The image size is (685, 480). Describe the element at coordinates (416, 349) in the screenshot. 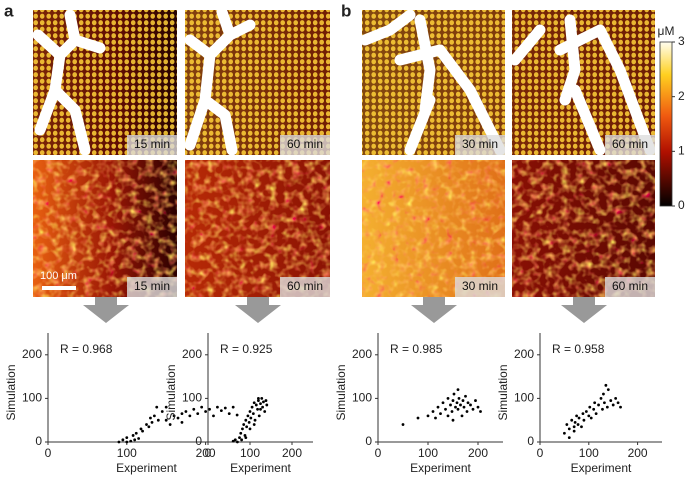

I see `chart-title: R = 0.985` at that location.